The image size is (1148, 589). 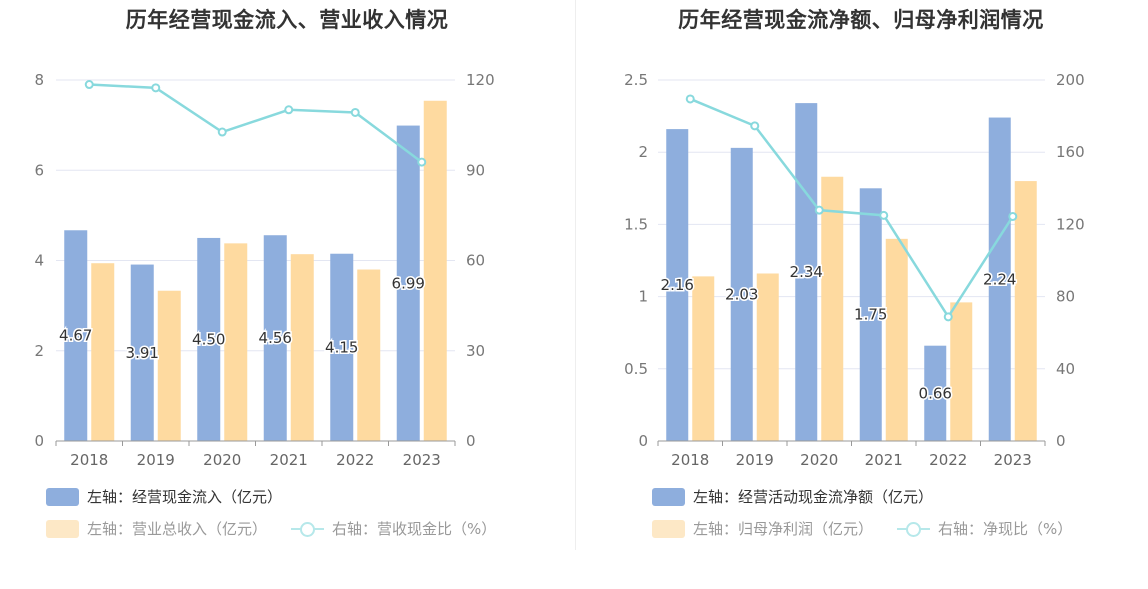 What do you see at coordinates (475, 351) in the screenshot?
I see `right-axis-tick-label: 30` at bounding box center [475, 351].